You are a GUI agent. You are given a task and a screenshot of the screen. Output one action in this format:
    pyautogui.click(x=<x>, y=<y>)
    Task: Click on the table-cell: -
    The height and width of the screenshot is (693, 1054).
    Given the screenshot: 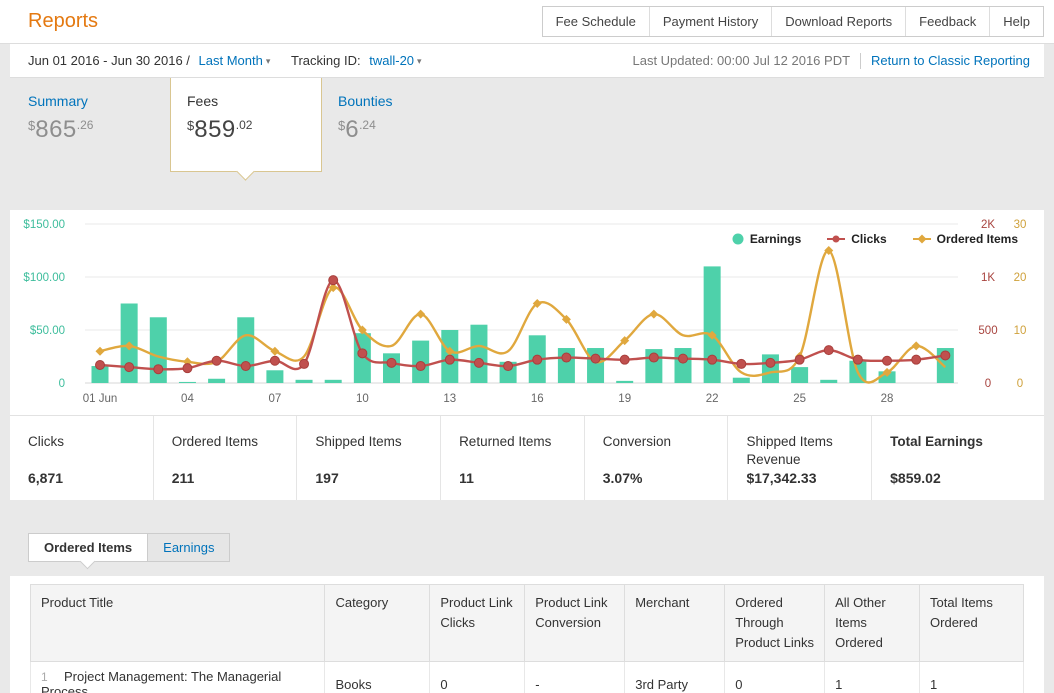 What is the action you would take?
    pyautogui.click(x=575, y=677)
    